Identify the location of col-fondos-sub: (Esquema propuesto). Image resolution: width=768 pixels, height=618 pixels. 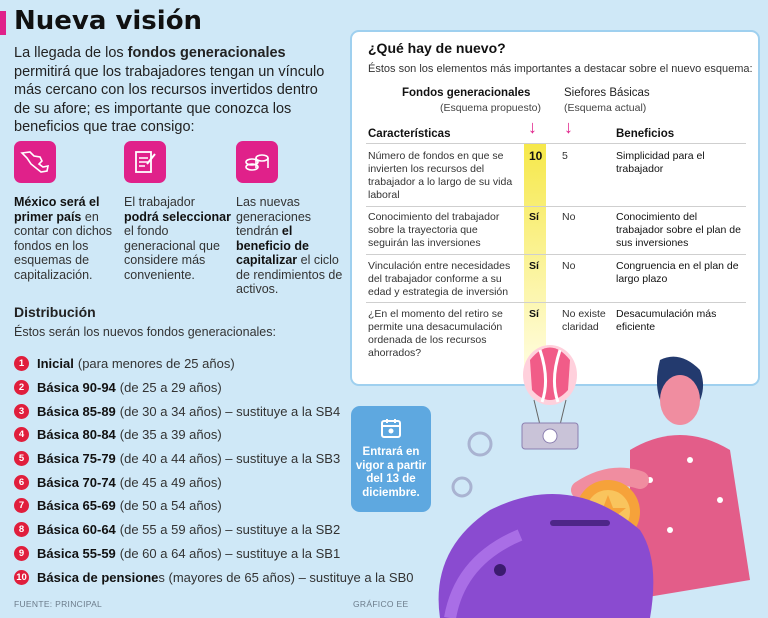
(490, 108).